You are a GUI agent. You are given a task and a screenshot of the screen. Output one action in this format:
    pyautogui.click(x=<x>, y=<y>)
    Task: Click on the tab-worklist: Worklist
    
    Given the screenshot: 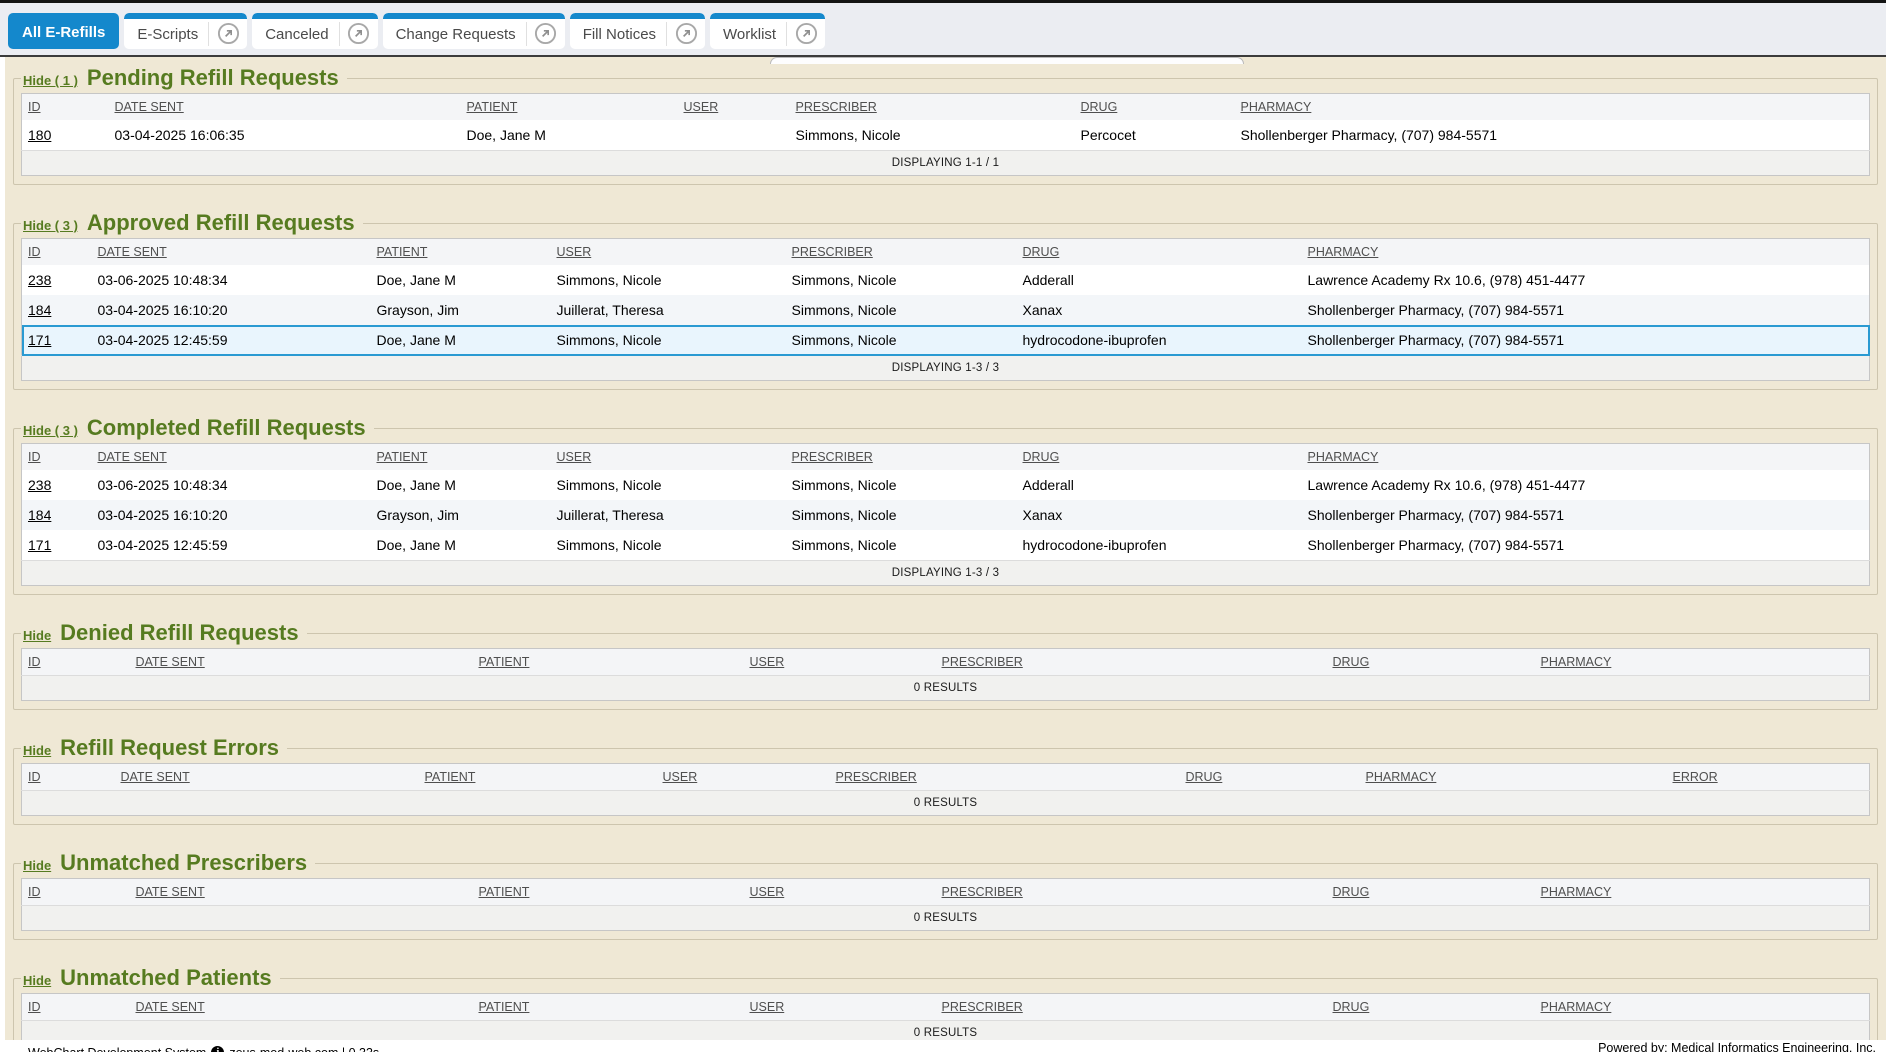 What is the action you would take?
    pyautogui.click(x=768, y=31)
    